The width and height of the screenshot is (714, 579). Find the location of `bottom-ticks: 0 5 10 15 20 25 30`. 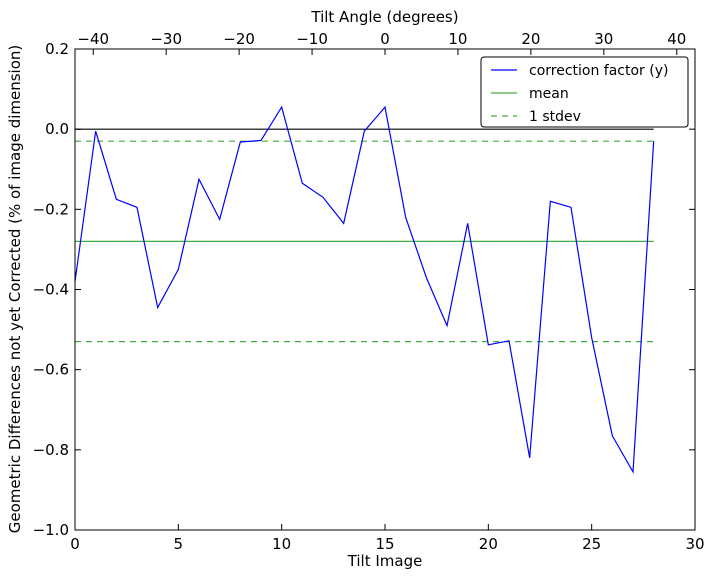

bottom-ticks: 0 5 10 15 20 25 30 is located at coordinates (387, 538).